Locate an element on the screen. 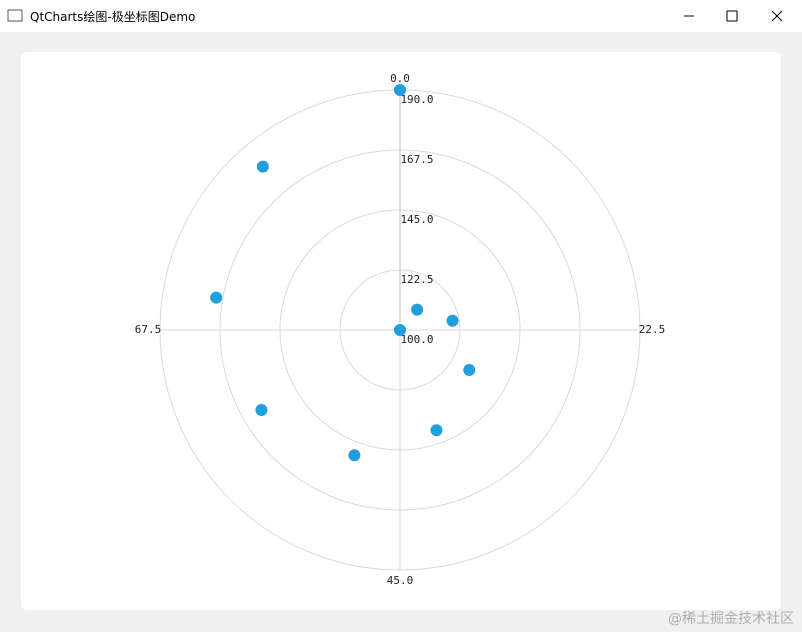 This screenshot has height=632, width=802. window-title: QtCharts绘图-极坐标图Demo is located at coordinates (113, 17).